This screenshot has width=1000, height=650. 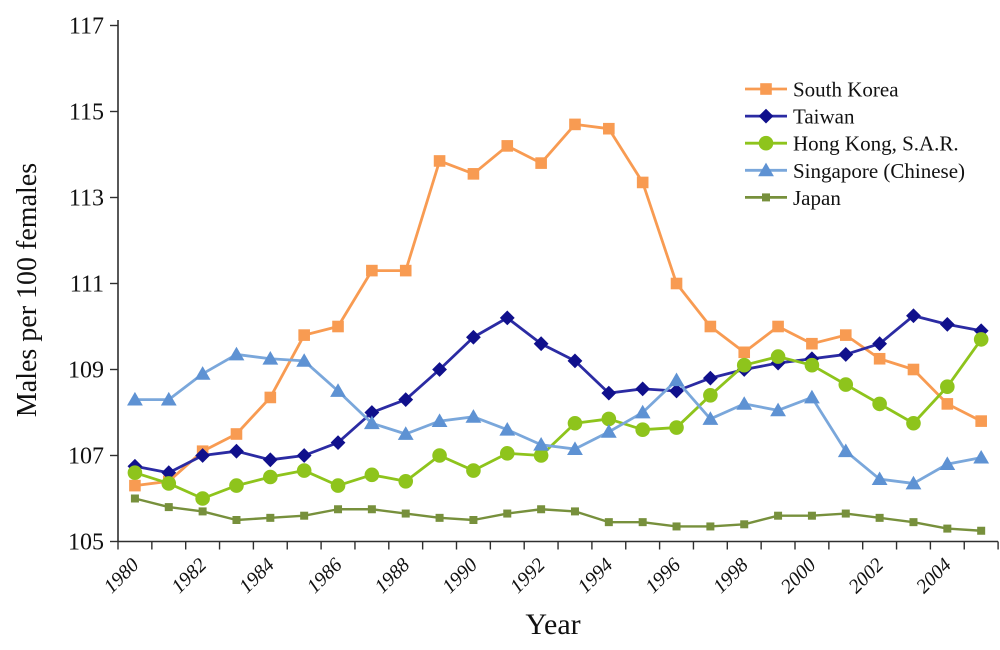 I want to click on y-tick-label: 115, so click(x=86, y=113).